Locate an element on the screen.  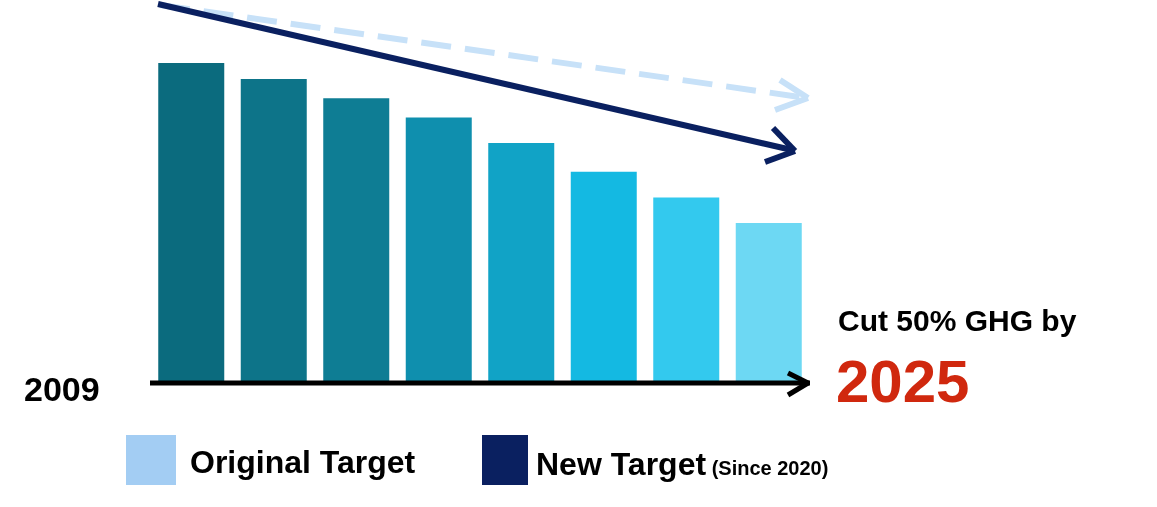
text: New Target (Since 2020) is located at coordinates (682, 464).